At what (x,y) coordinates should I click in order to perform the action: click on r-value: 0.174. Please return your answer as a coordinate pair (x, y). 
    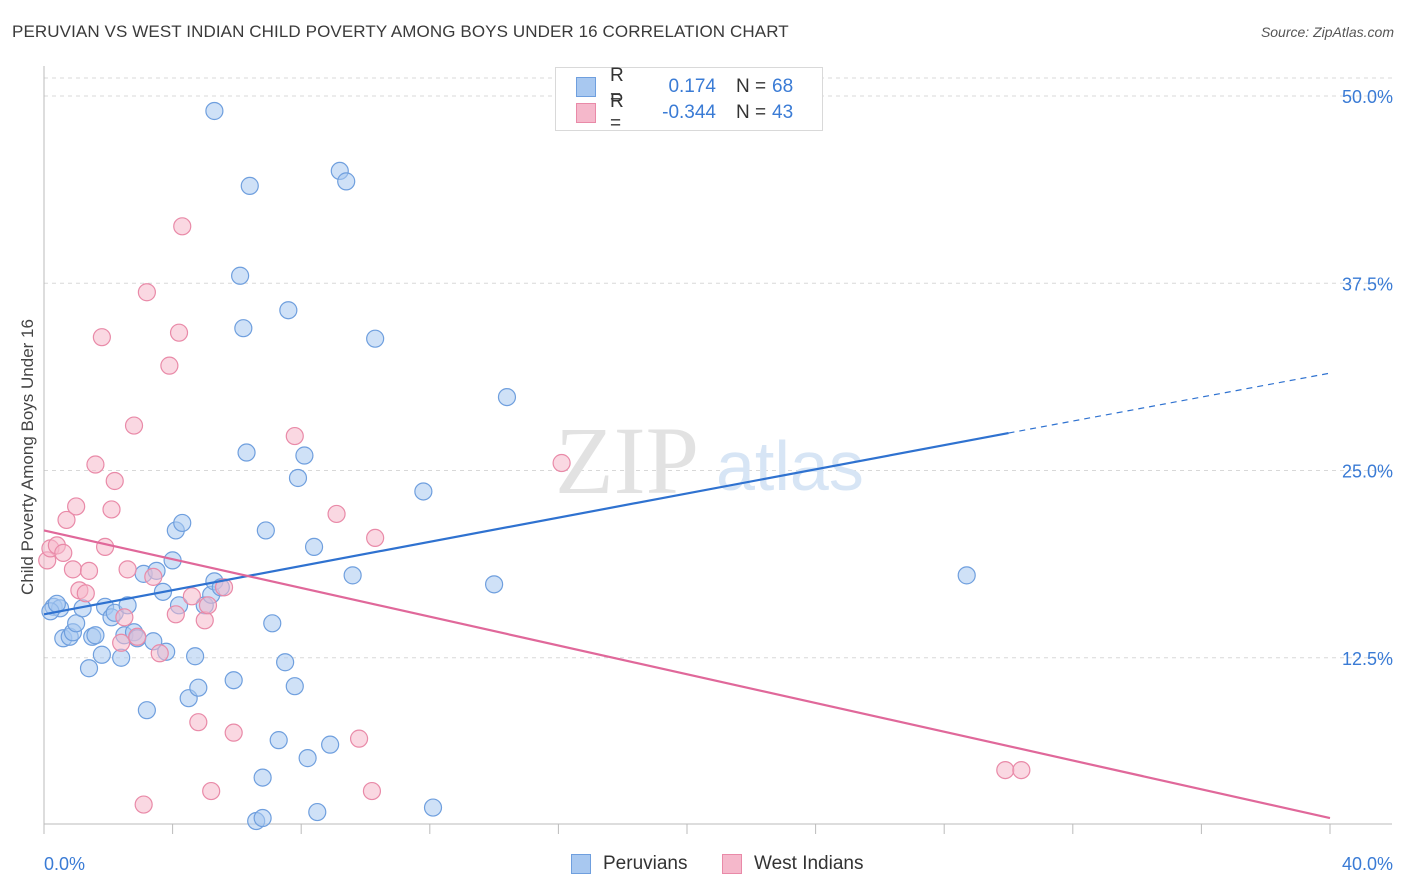
    Looking at the image, I should click on (692, 86).